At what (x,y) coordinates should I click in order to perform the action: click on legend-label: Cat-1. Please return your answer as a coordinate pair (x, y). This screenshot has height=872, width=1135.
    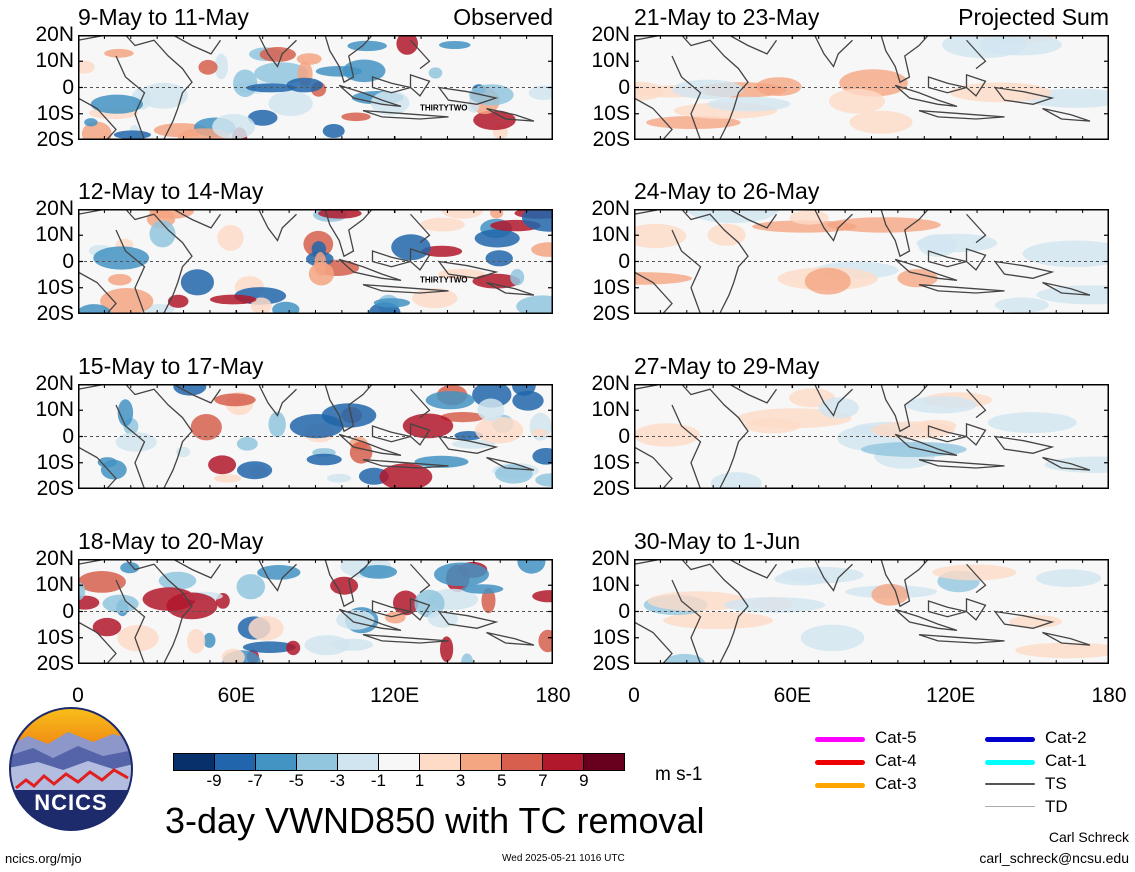
    Looking at the image, I should click on (1066, 760).